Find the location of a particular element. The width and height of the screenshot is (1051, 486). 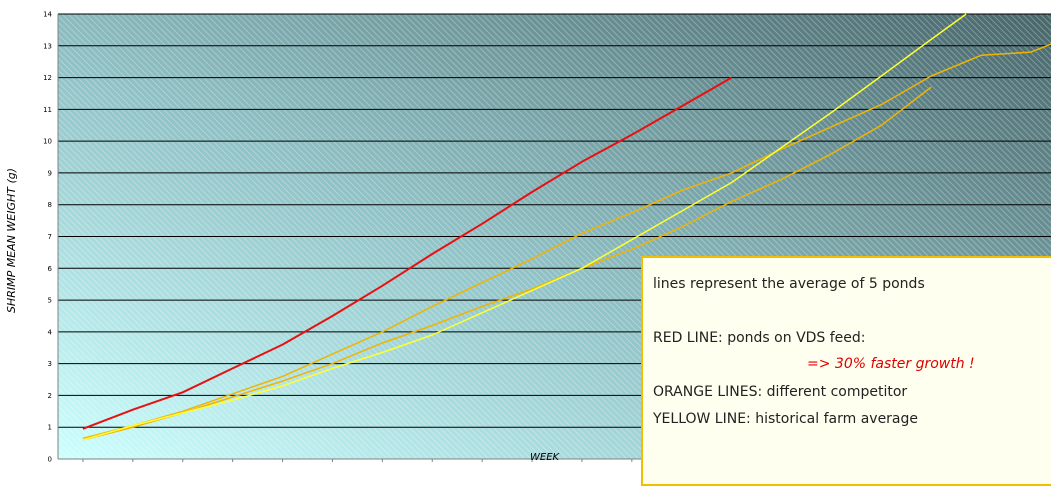

y-tick-label: 0 is located at coordinates (50, 460).